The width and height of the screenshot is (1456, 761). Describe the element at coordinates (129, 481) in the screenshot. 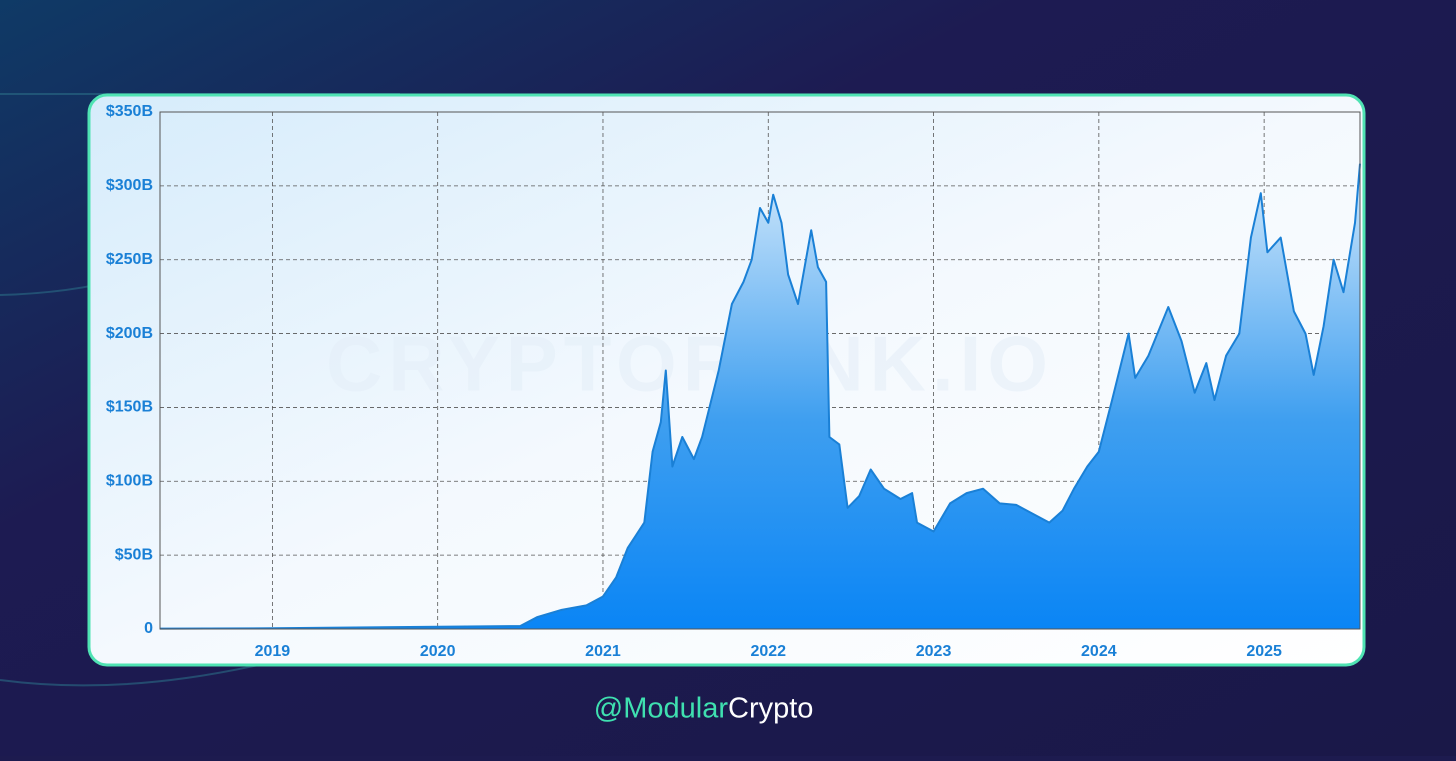

I see `y-tick-label: $100B` at that location.